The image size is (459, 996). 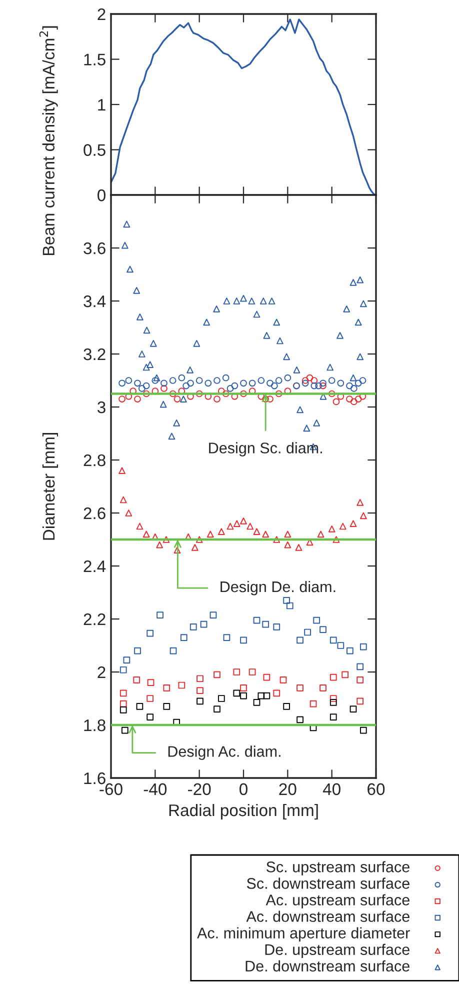 What do you see at coordinates (95, 354) in the screenshot?
I see `y-tick-label: 3.2` at bounding box center [95, 354].